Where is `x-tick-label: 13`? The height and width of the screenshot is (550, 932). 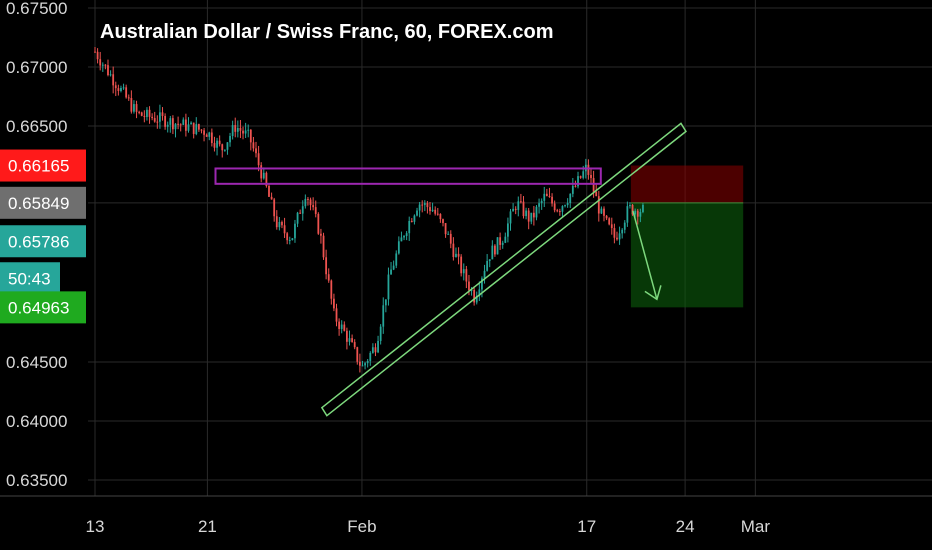 x-tick-label: 13 is located at coordinates (95, 526).